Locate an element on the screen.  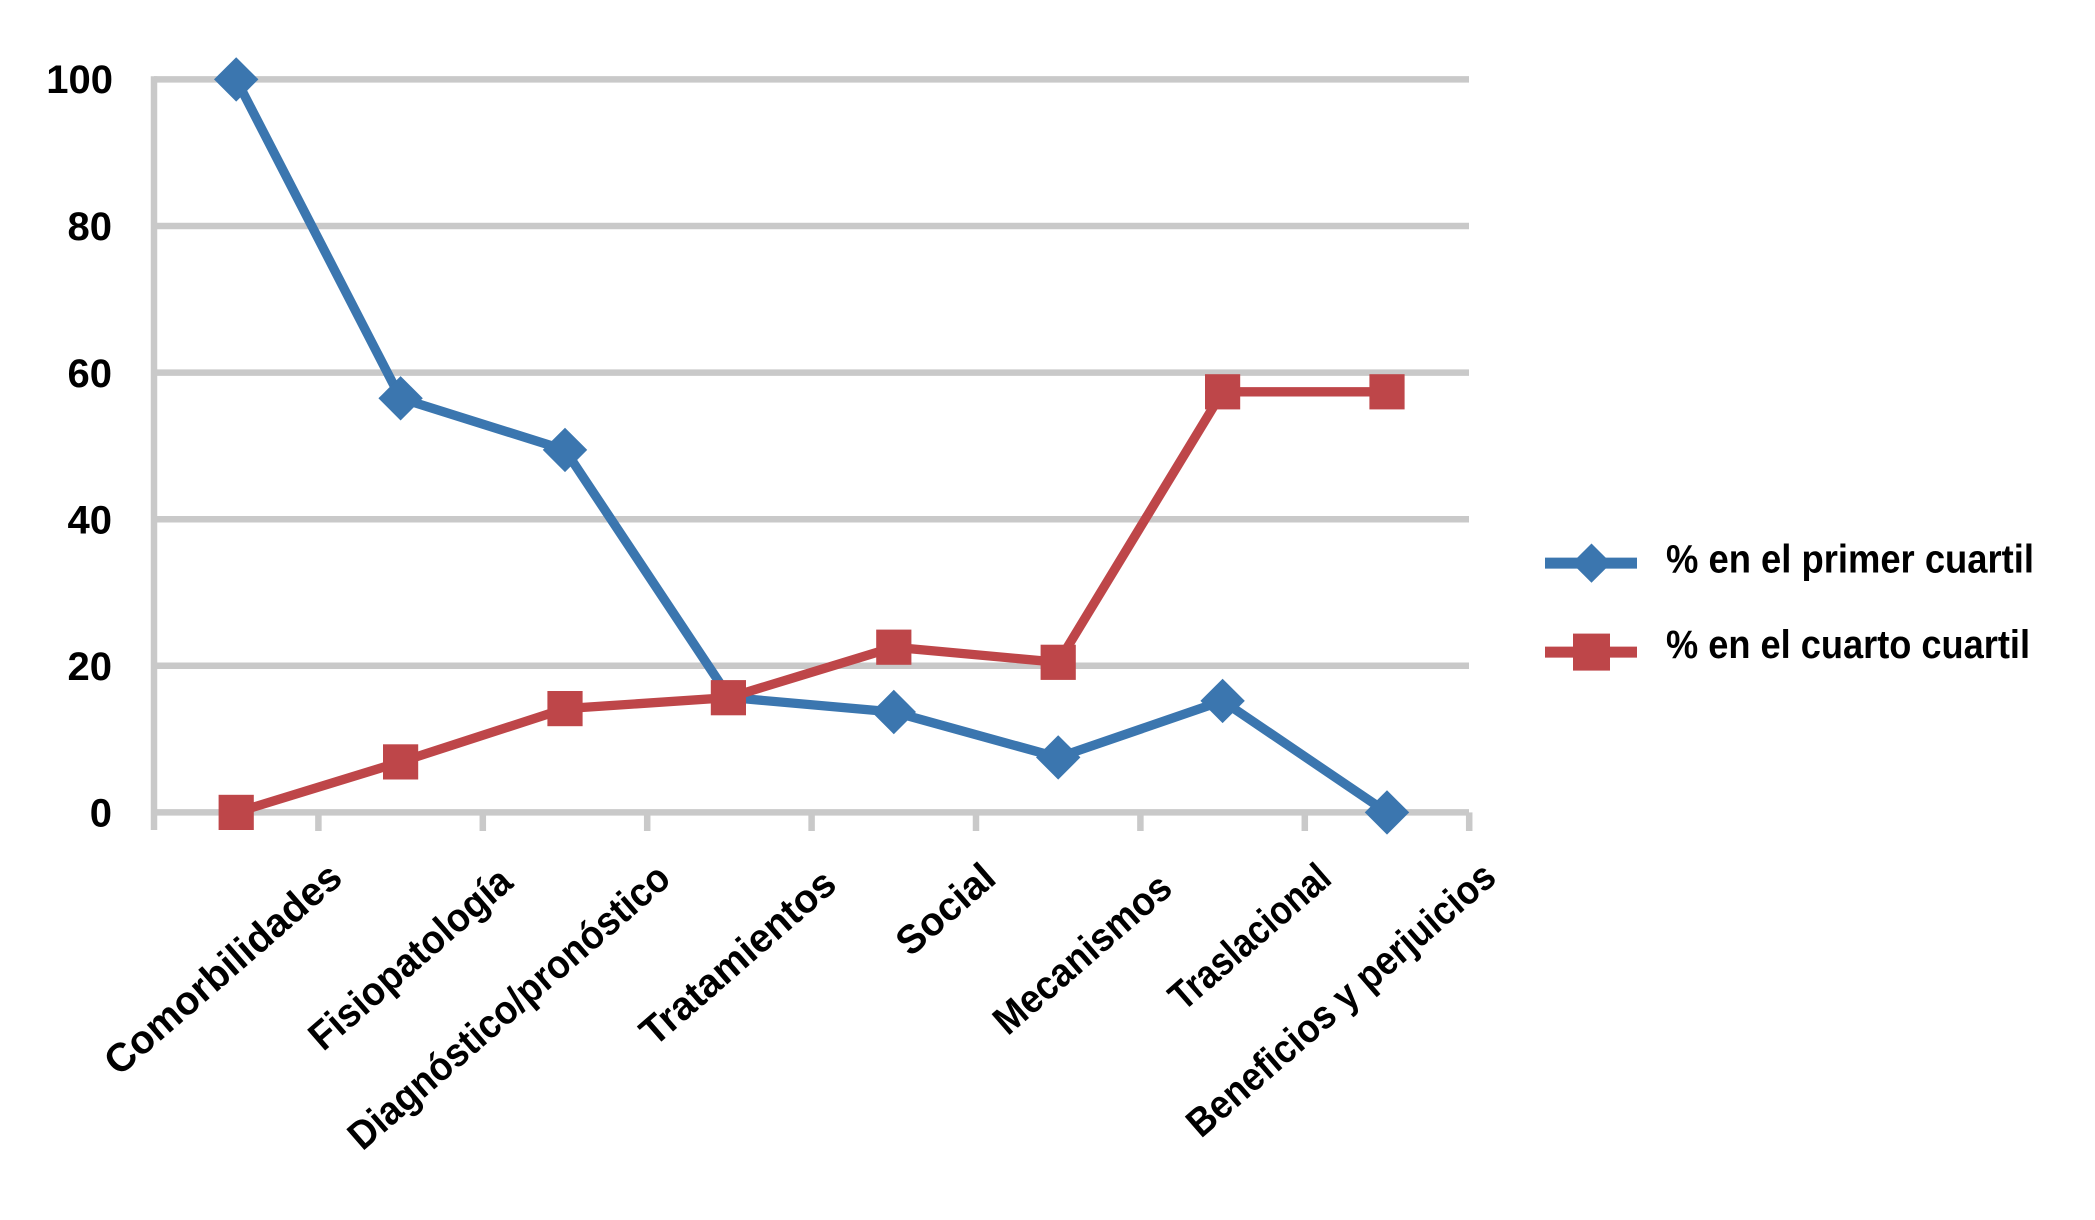
svg-text: 0 is located at coordinates (101, 814).